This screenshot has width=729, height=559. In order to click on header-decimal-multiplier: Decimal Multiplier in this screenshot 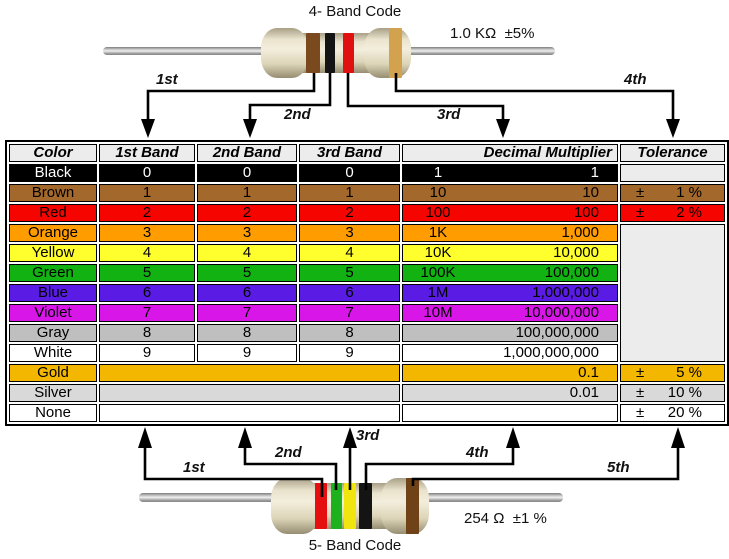, I will do `click(510, 153)`.